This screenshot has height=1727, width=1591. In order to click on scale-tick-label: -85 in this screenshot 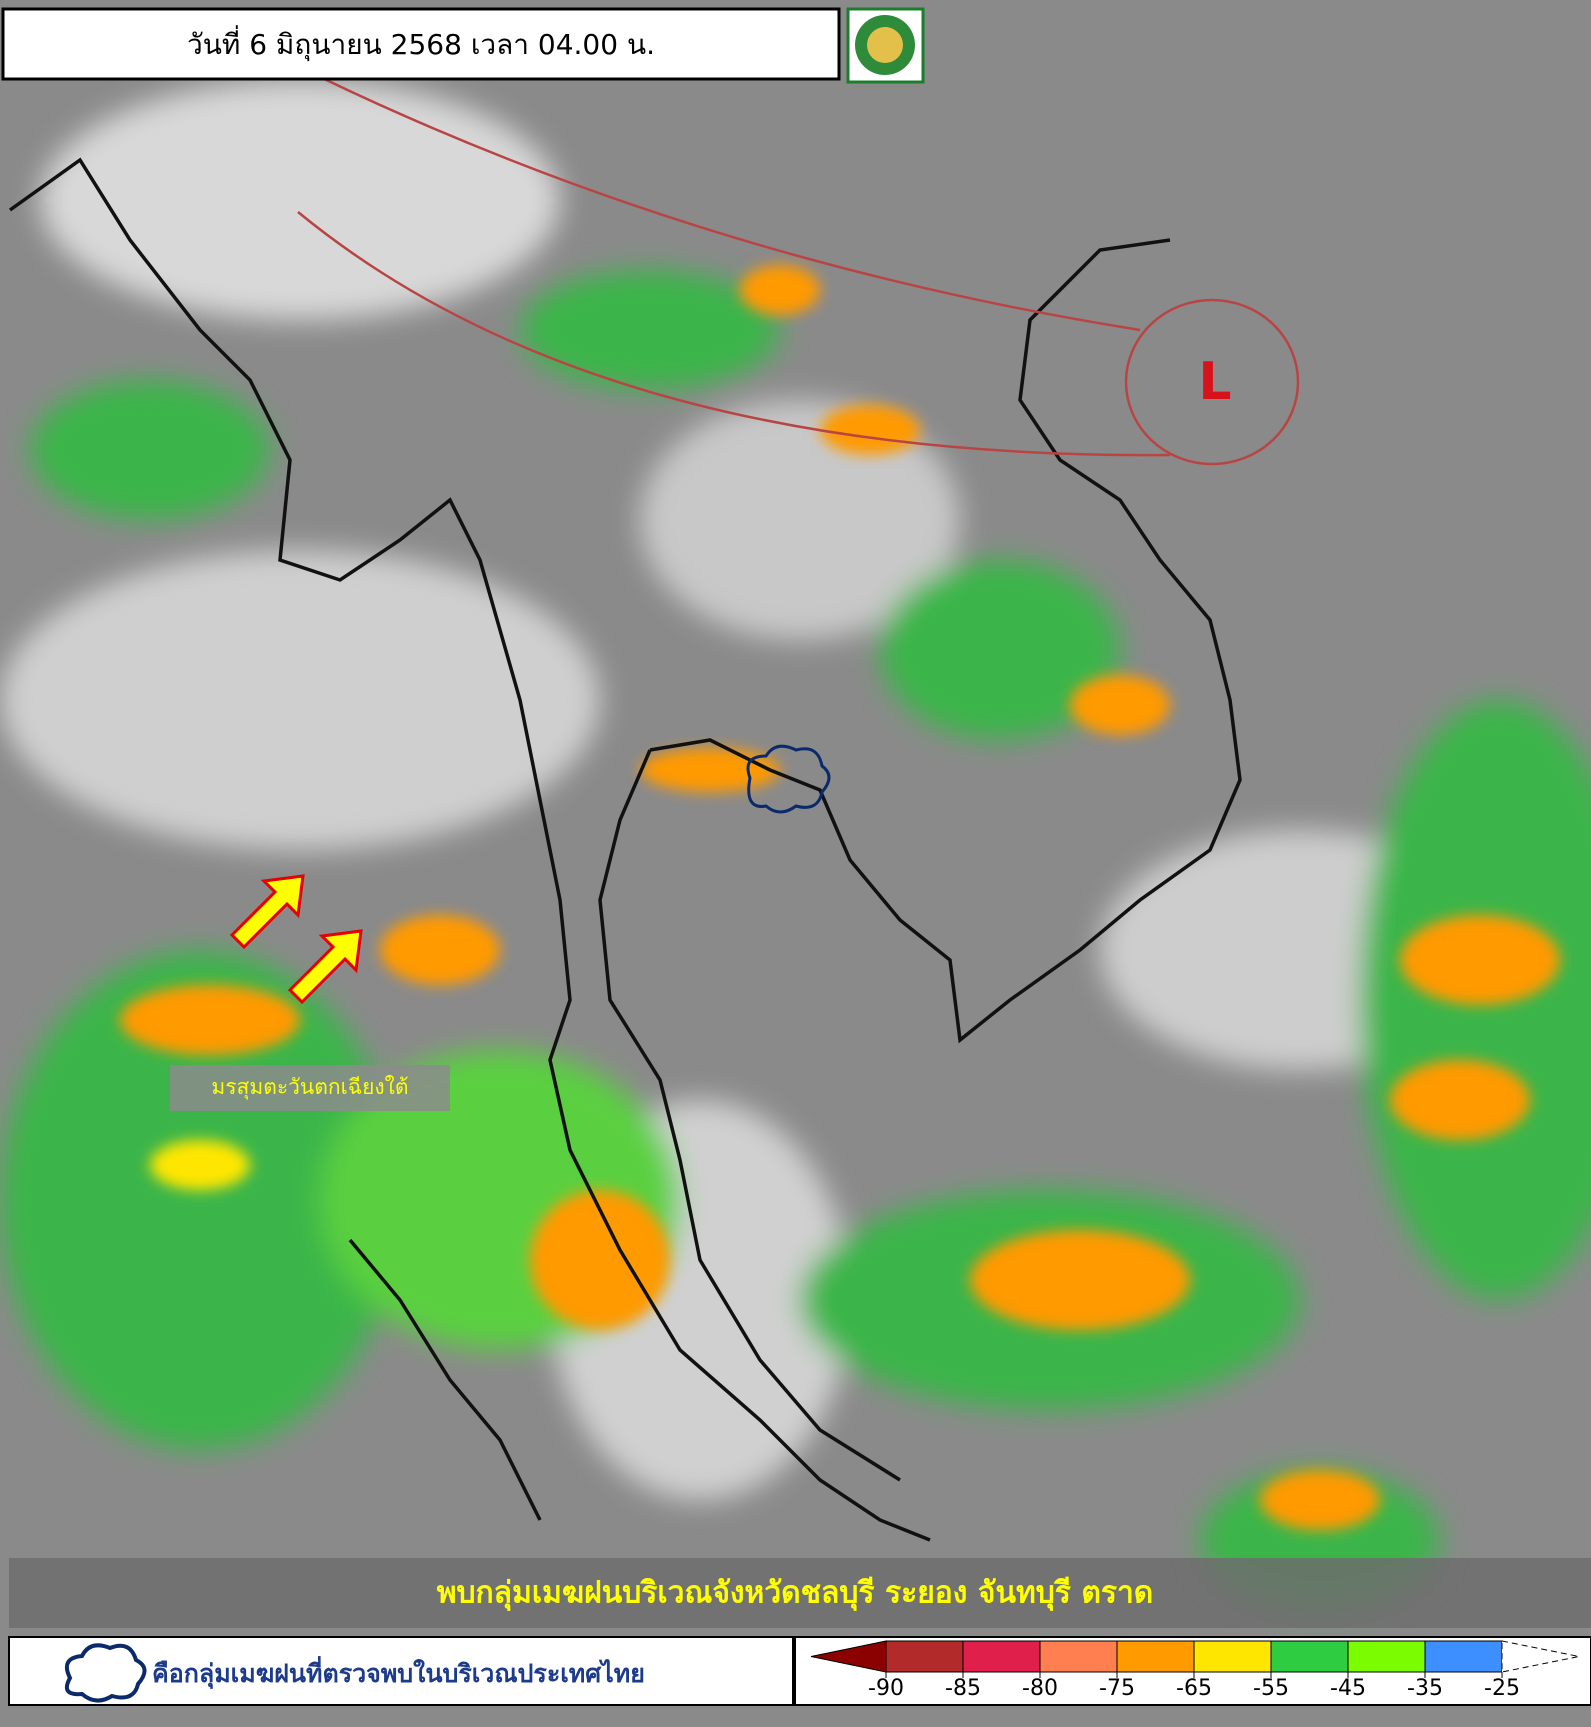, I will do `click(963, 1688)`.